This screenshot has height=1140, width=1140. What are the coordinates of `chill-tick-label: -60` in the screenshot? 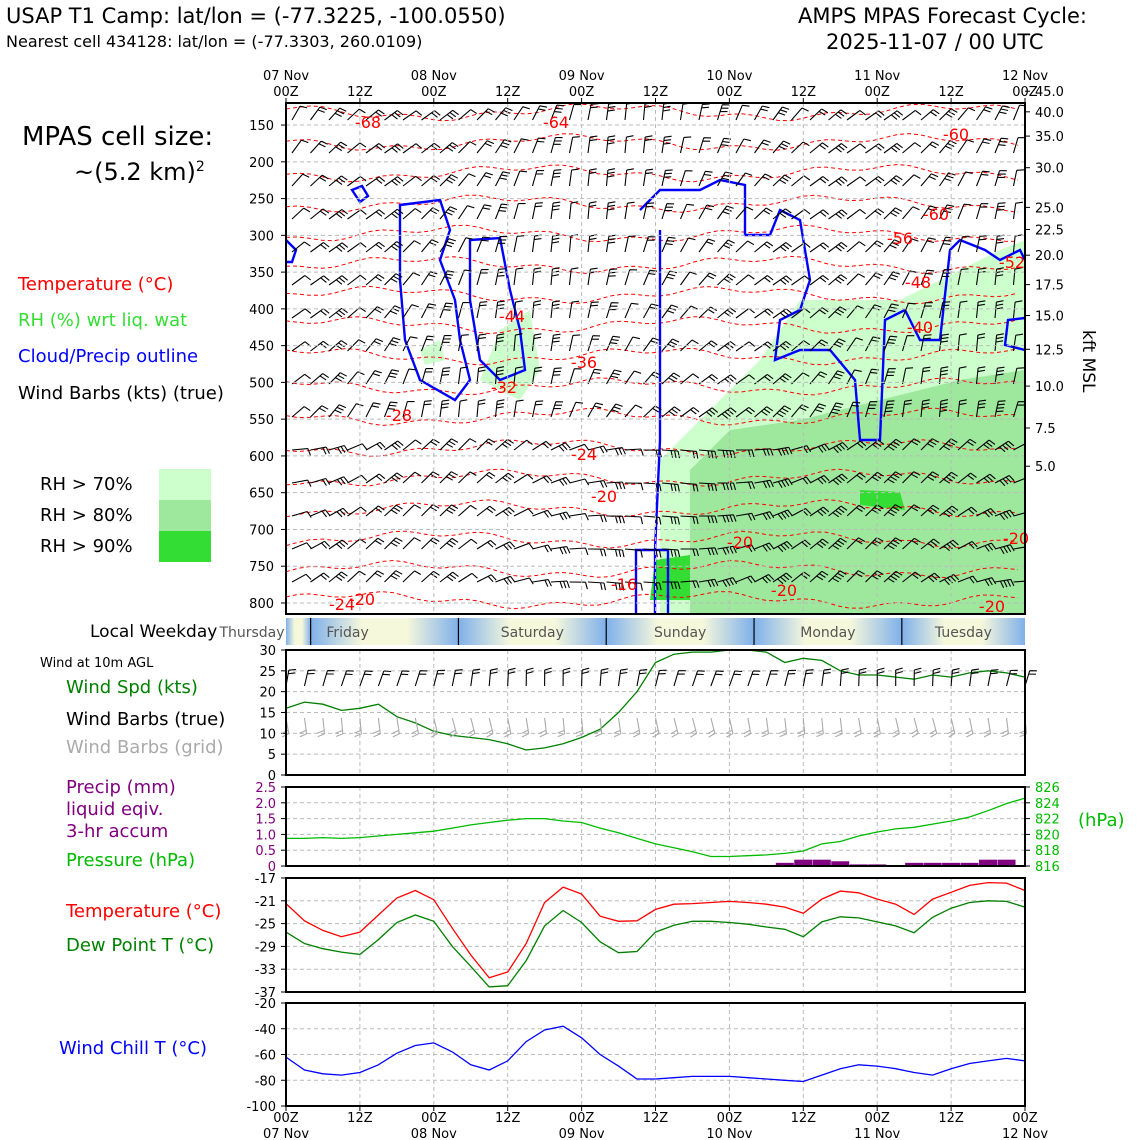 It's located at (265, 1056).